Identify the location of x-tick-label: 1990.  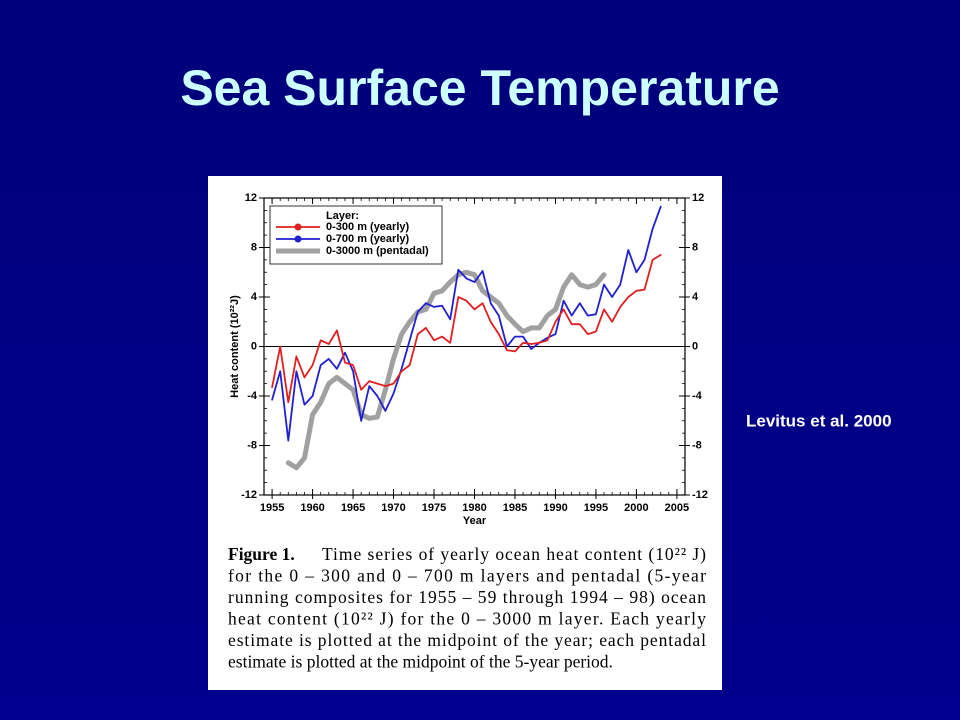
(555, 508).